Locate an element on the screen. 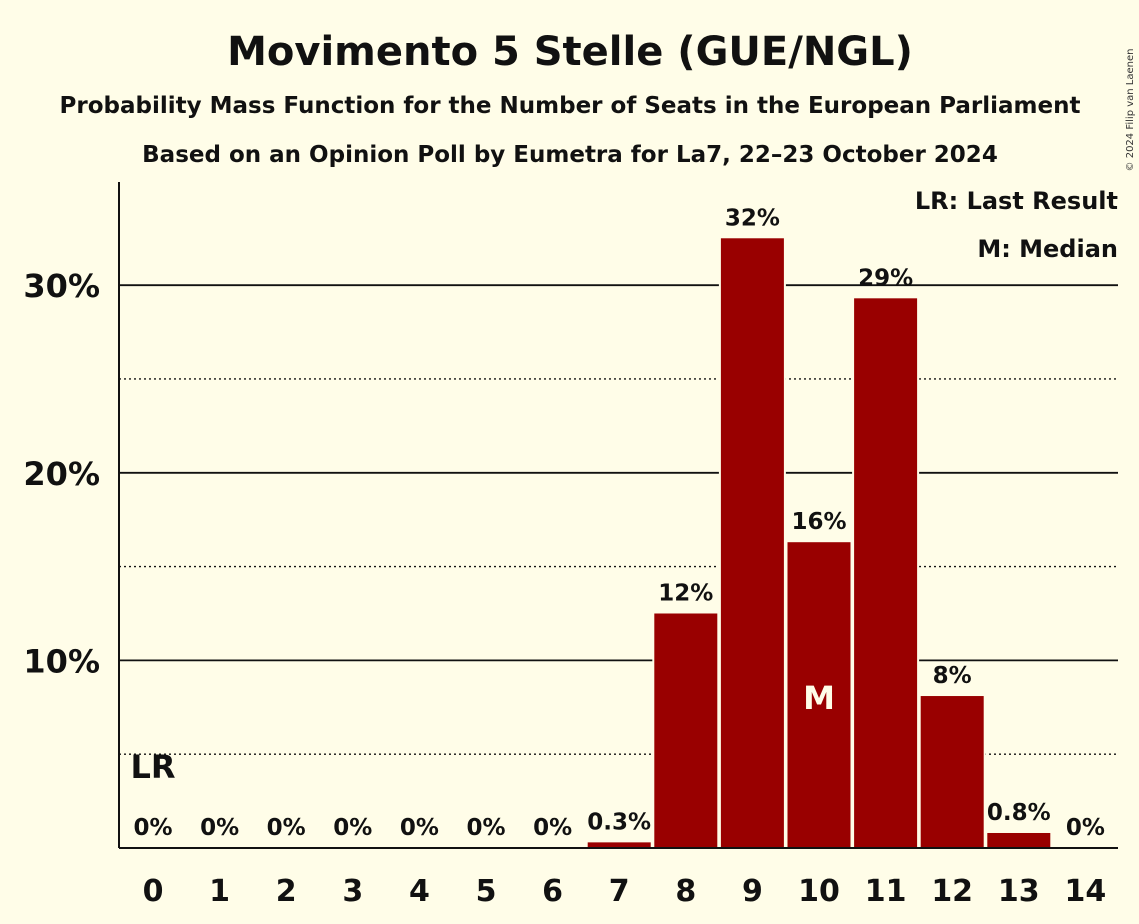 The height and width of the screenshot is (924, 1139). chart-title: Movimento 5 Stelle (GUE/NGL) is located at coordinates (570, 52).